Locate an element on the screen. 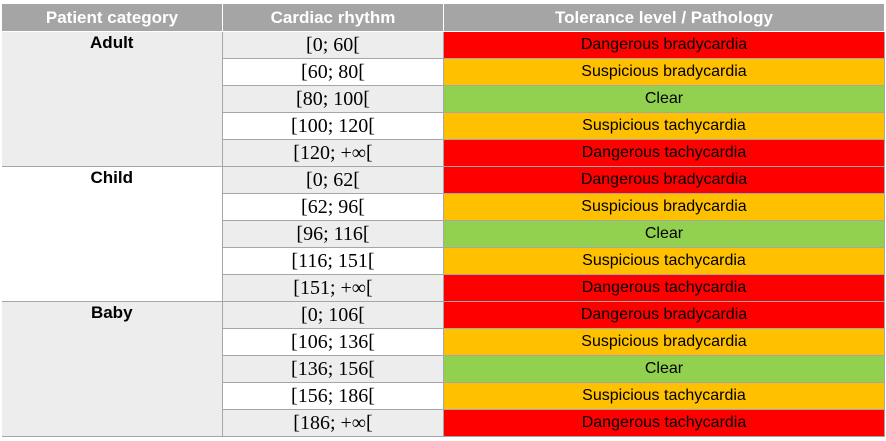 This screenshot has width=886, height=441. cardiac-rhythm-cell: [96; 116[ is located at coordinates (333, 234).